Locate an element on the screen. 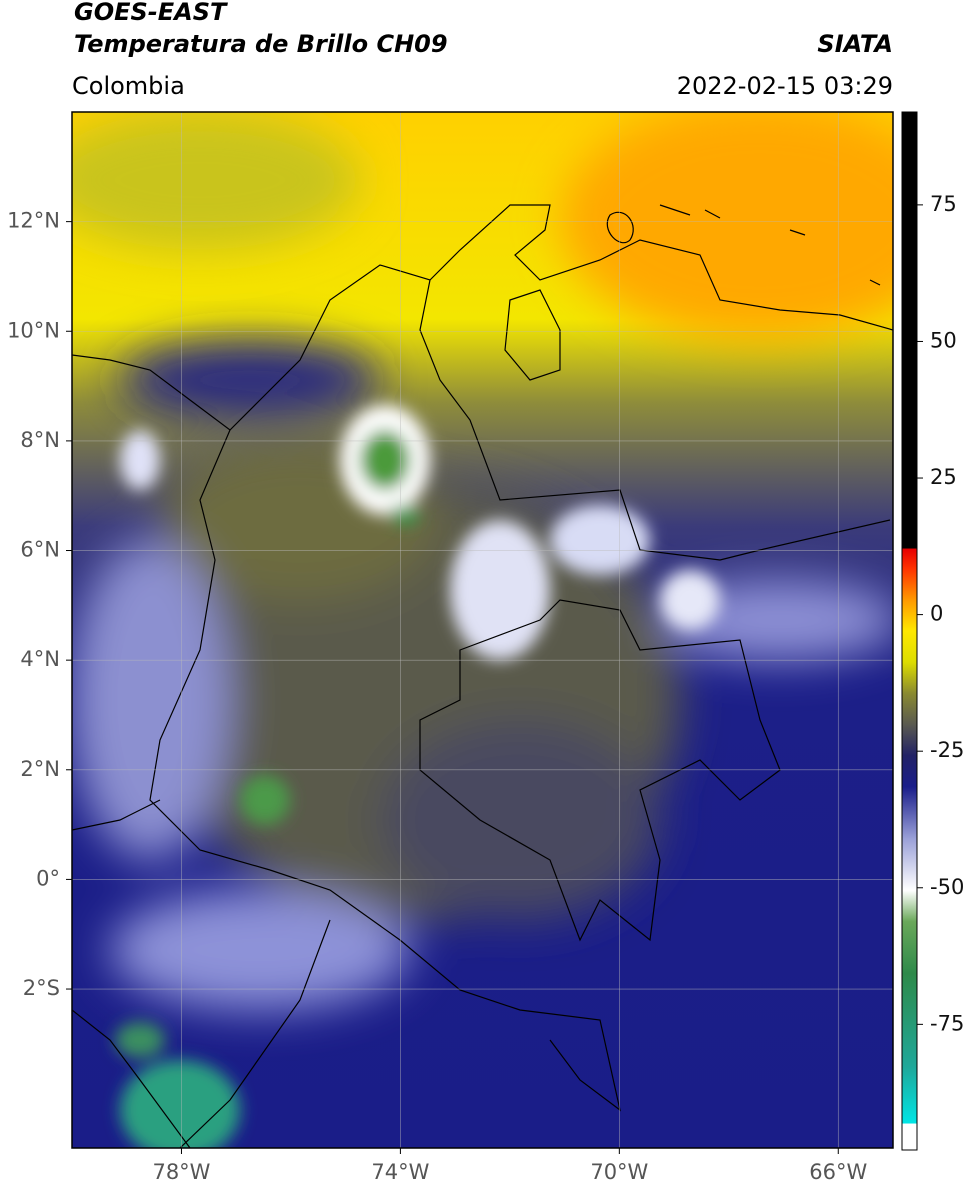  colorbar-tick-label: -25 is located at coordinates (947, 750).